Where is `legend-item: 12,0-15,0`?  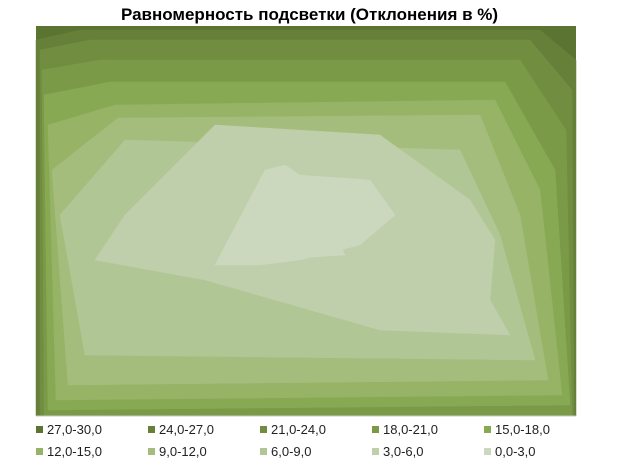 legend-item: 12,0-15,0 is located at coordinates (92, 451).